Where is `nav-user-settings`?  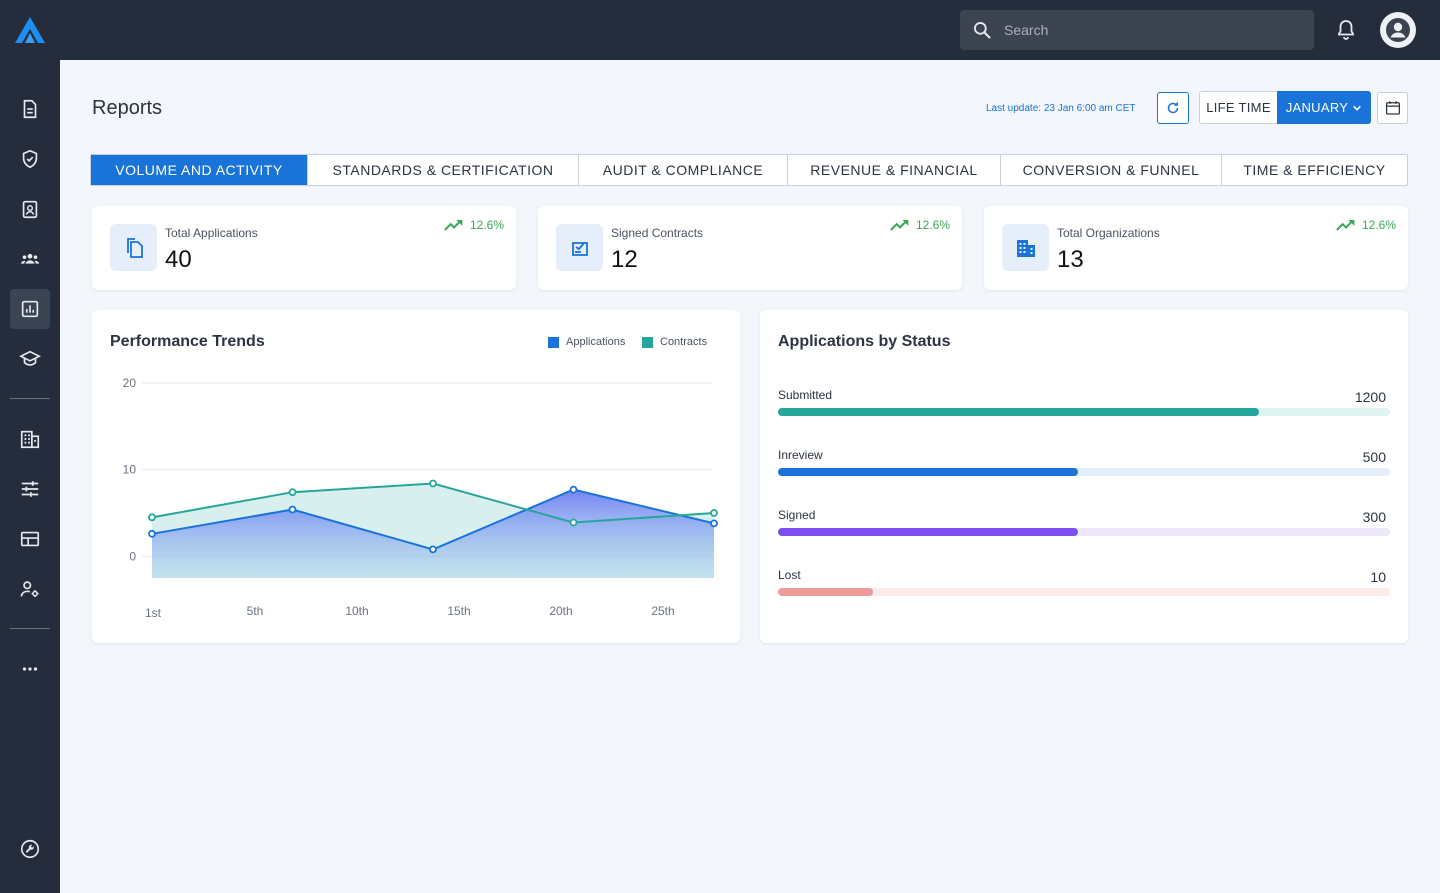
nav-user-settings is located at coordinates (30, 589).